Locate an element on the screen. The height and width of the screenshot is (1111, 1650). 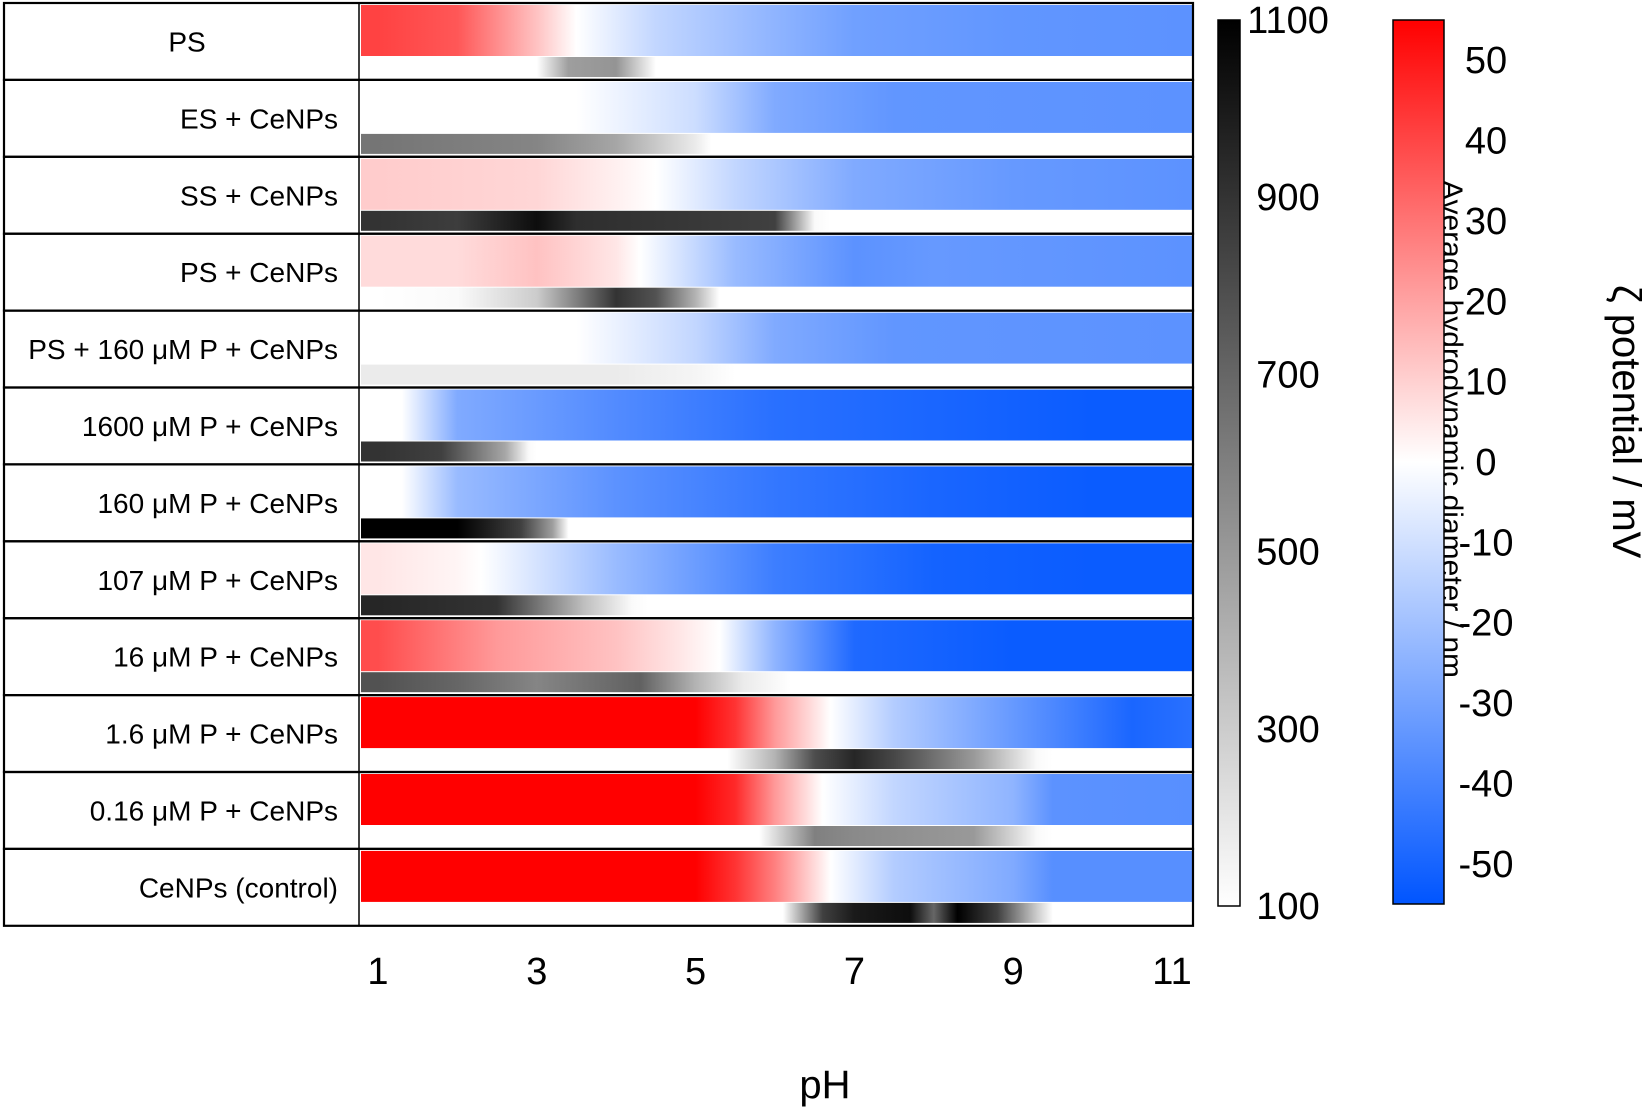
heatmap-row: 160 μM P + CeNPs is located at coordinates (598, 503).